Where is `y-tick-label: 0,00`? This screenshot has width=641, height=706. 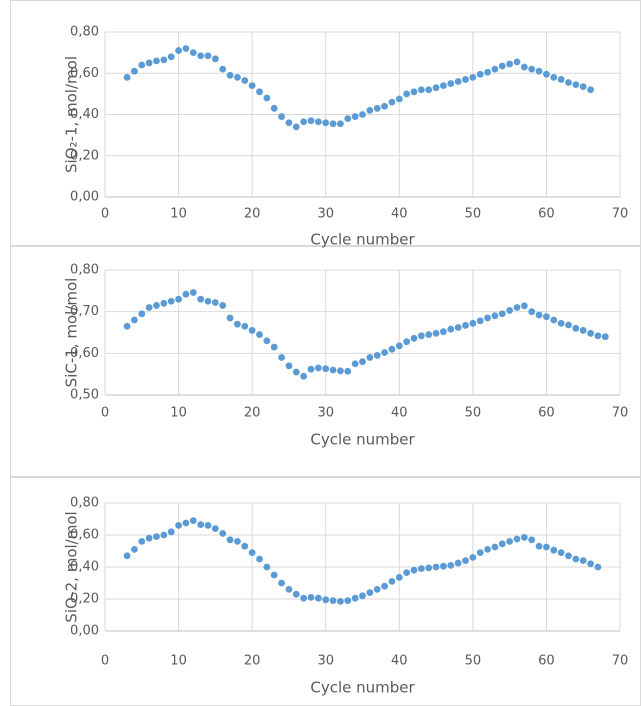
y-tick-label: 0,00 is located at coordinates (84, 197).